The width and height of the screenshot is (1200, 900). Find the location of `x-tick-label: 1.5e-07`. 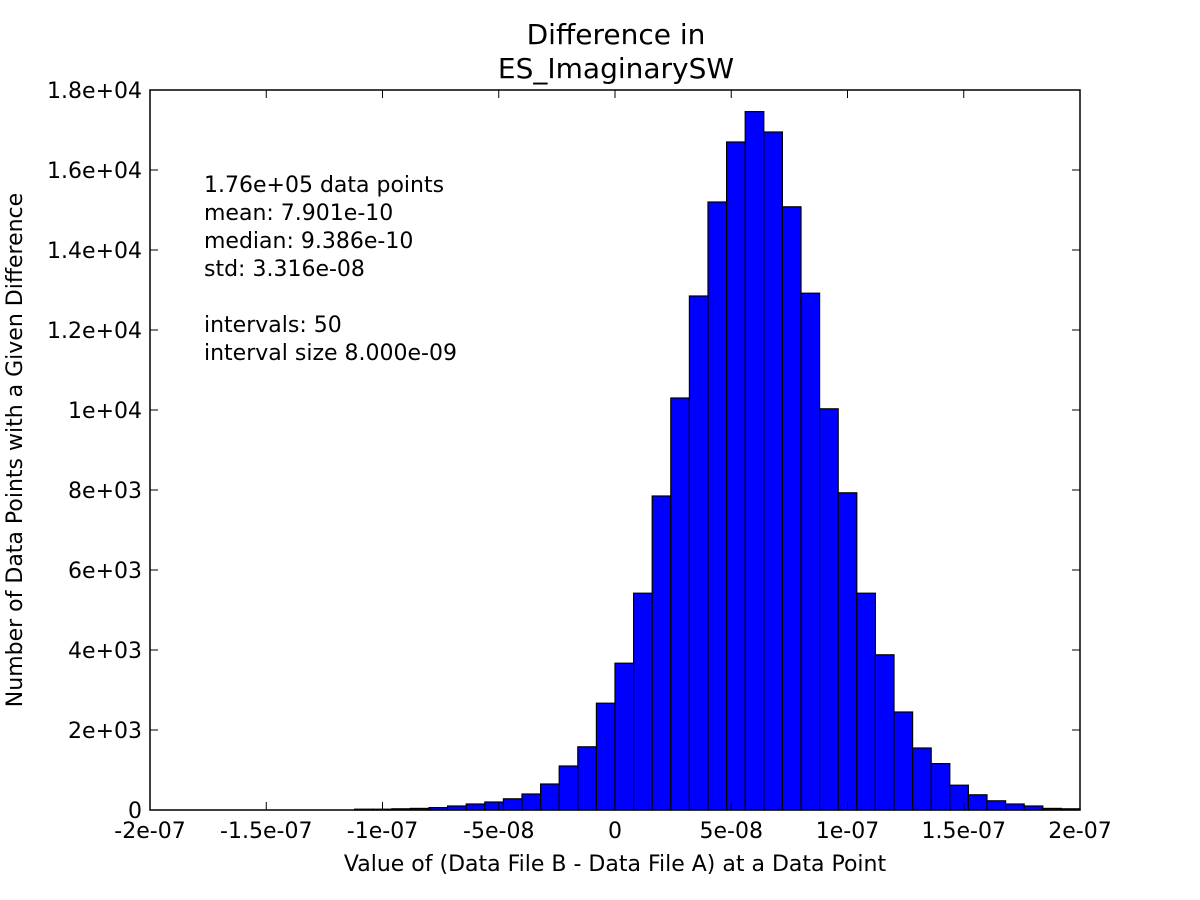

x-tick-label: 1.5e-07 is located at coordinates (964, 831).